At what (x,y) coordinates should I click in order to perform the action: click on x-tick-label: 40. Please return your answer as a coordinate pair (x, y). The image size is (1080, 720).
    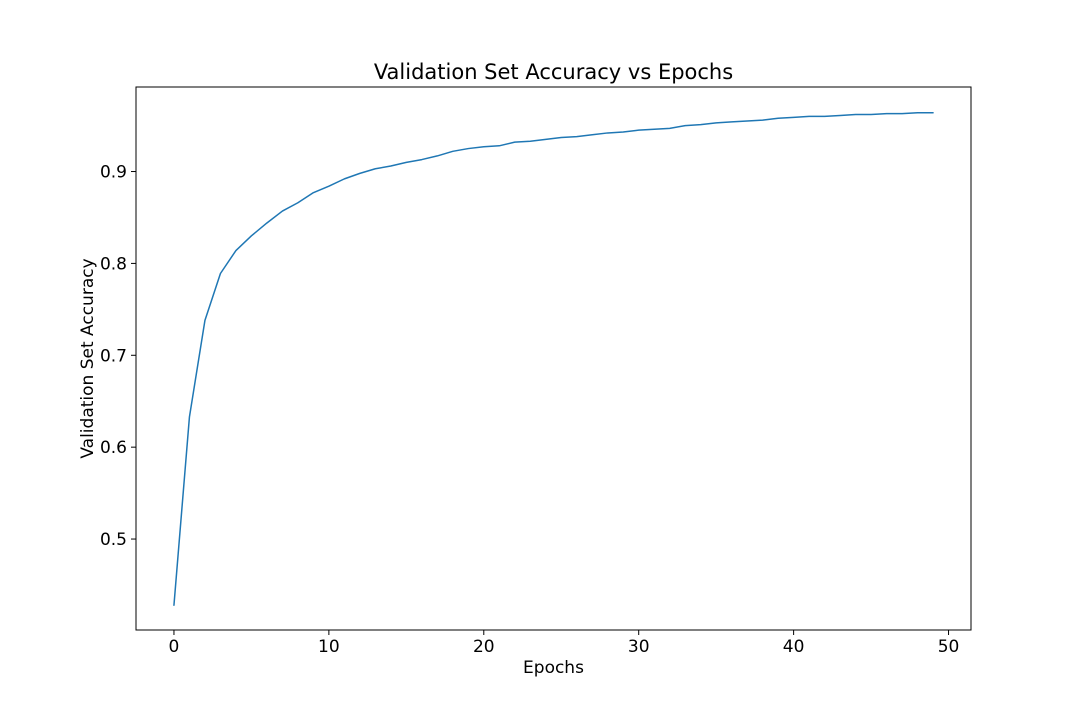
    Looking at the image, I should click on (794, 647).